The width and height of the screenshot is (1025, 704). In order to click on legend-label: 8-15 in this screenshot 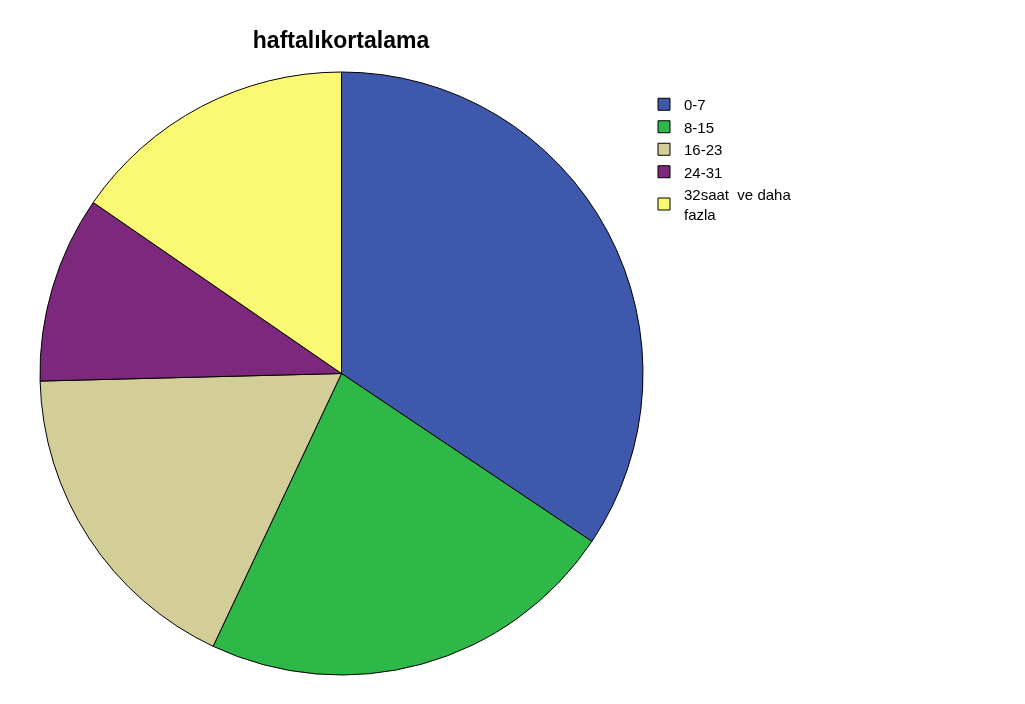, I will do `click(699, 127)`.